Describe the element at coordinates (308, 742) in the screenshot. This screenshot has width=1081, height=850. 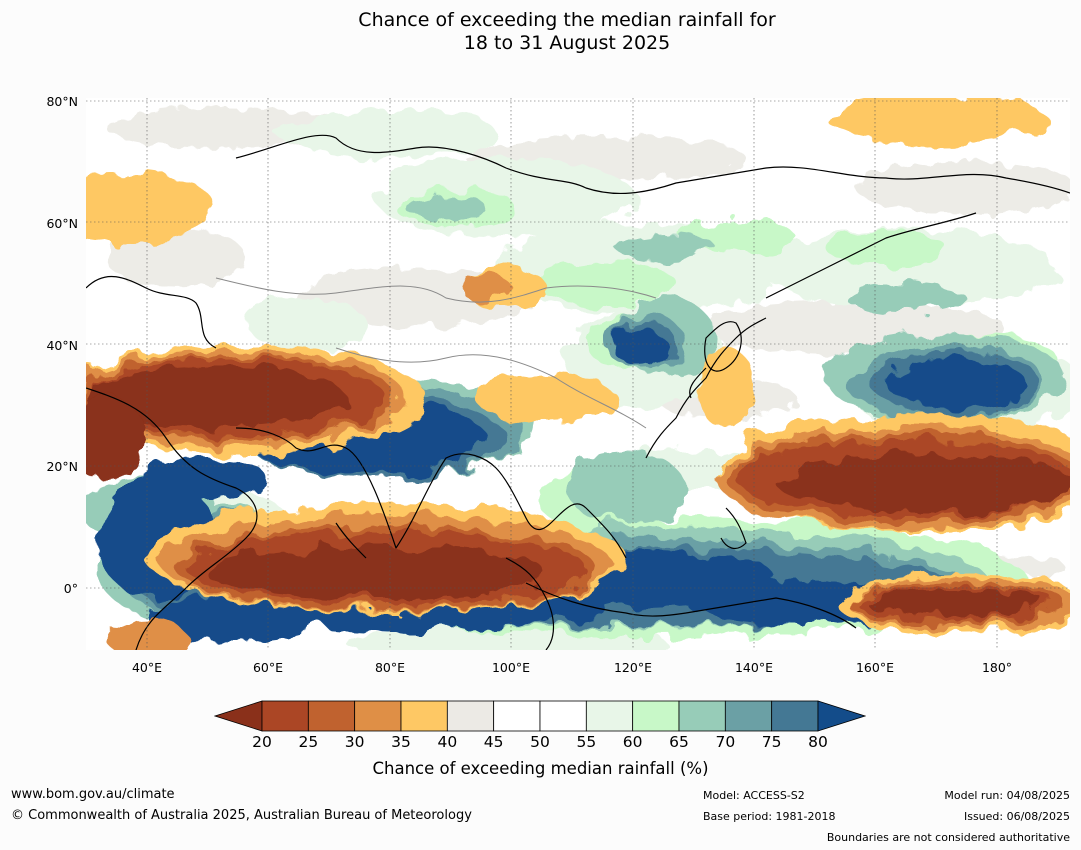
I see `colorbar-tick-25: 25` at that location.